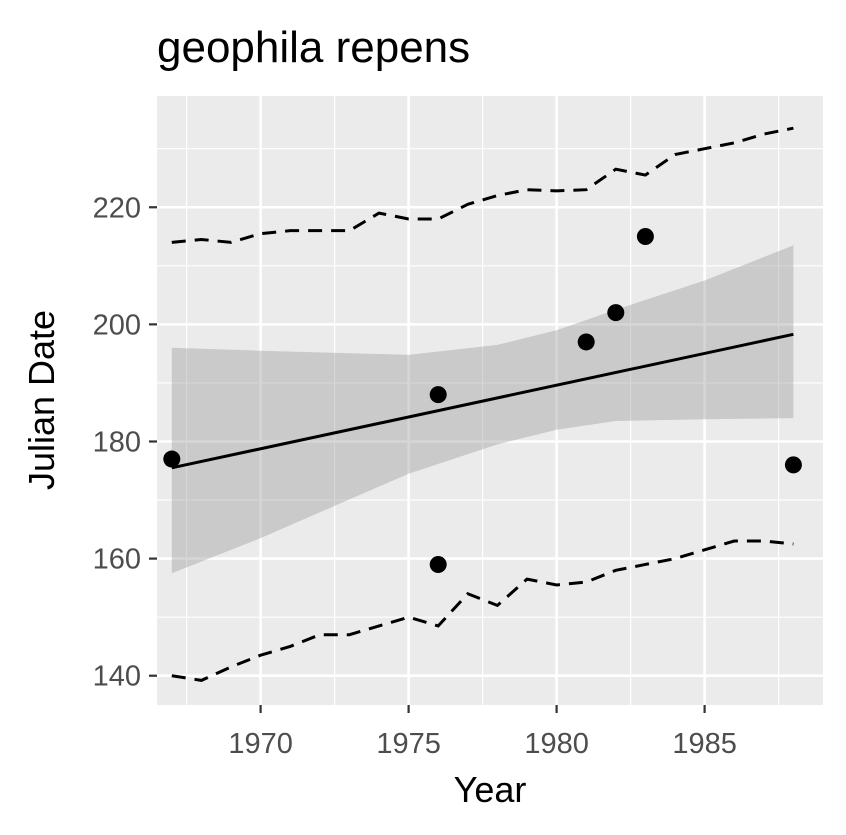 Image resolution: width=846 pixels, height=835 pixels. Describe the element at coordinates (41, 400) in the screenshot. I see `y-axis-title: Julian Date` at that location.